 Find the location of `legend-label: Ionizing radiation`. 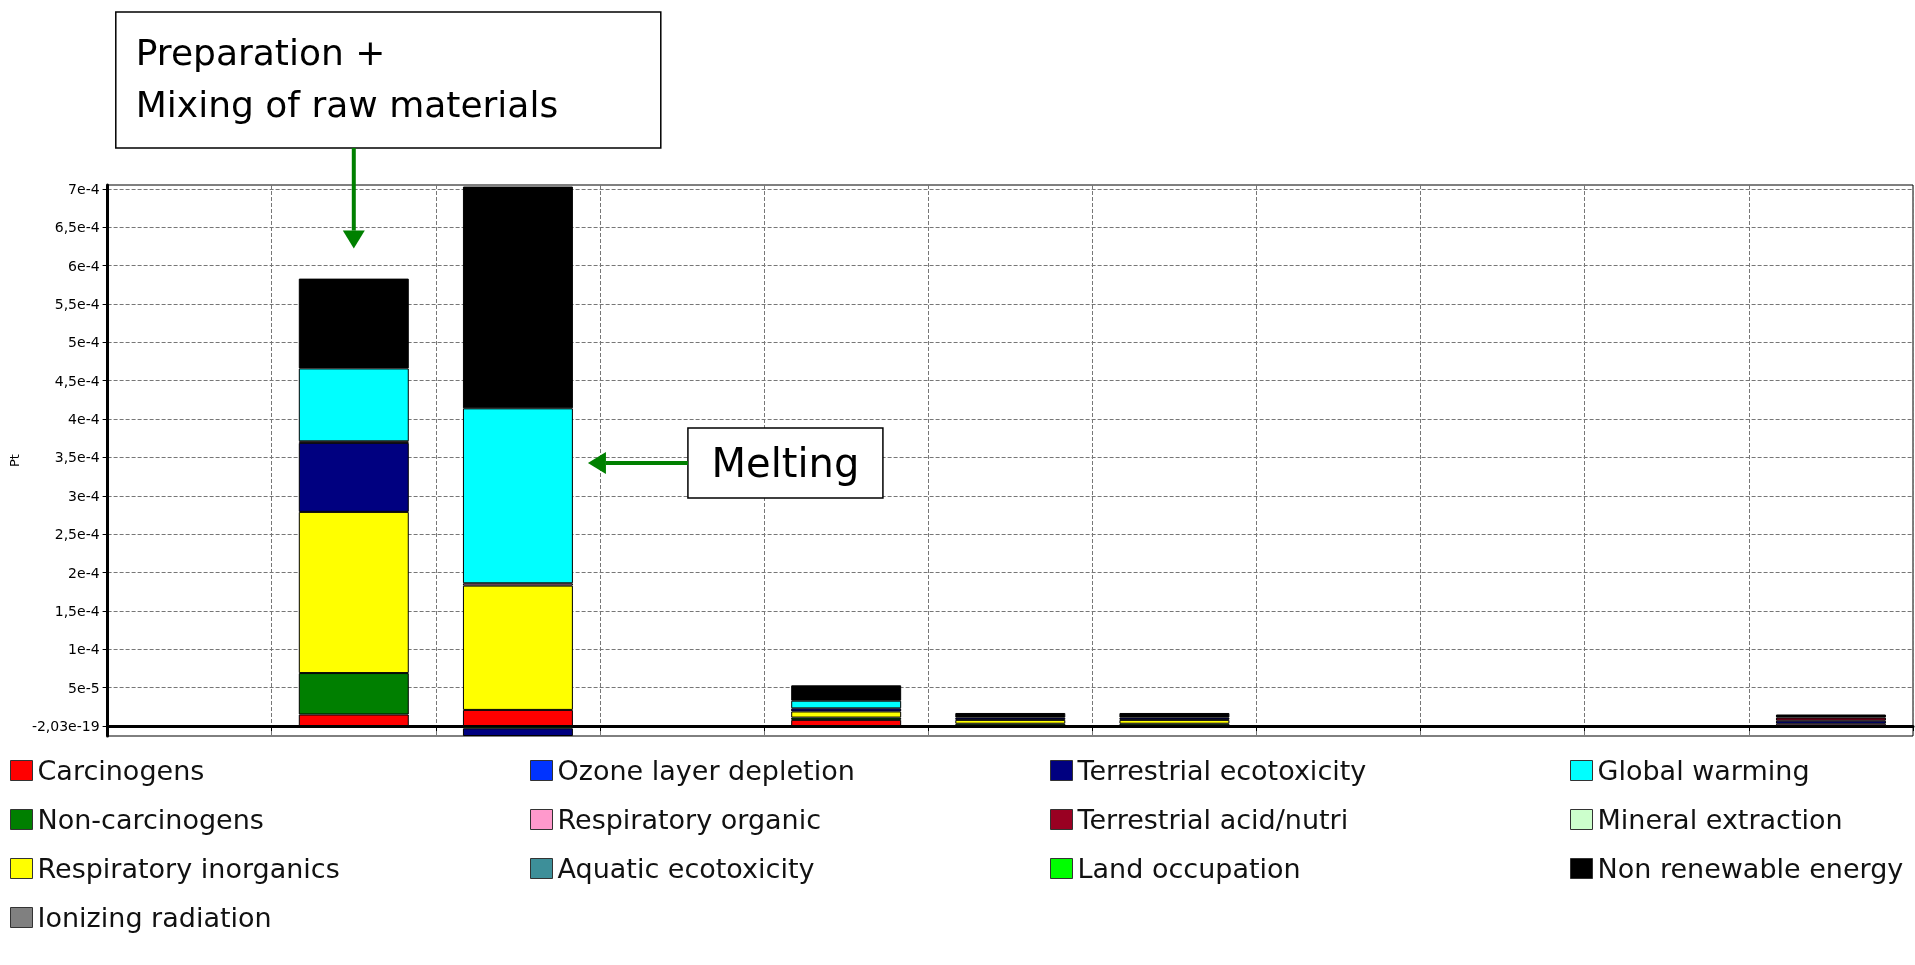

legend-label: Ionizing radiation is located at coordinates (154, 917).